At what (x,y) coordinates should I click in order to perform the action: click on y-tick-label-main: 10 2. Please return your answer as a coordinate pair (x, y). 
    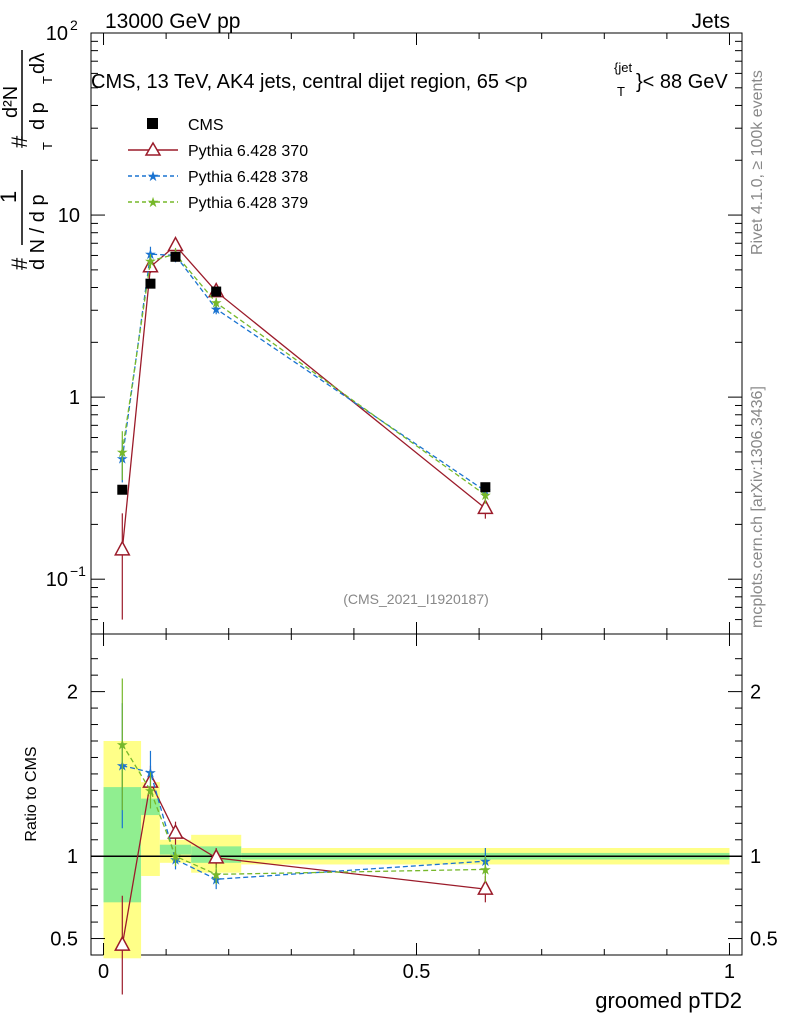
    Looking at the image, I should click on (62, 31).